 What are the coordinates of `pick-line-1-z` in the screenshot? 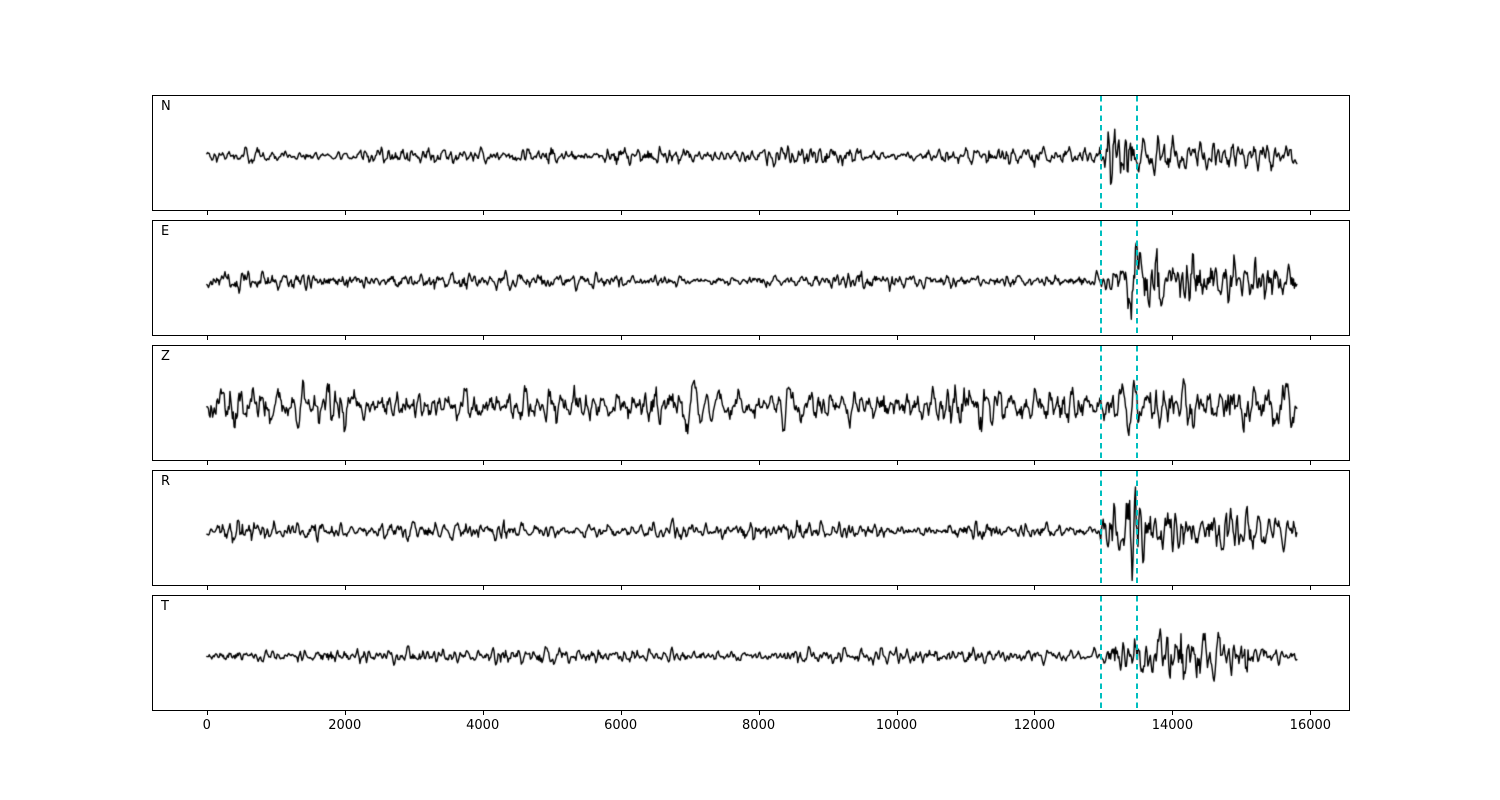 It's located at (1101, 403).